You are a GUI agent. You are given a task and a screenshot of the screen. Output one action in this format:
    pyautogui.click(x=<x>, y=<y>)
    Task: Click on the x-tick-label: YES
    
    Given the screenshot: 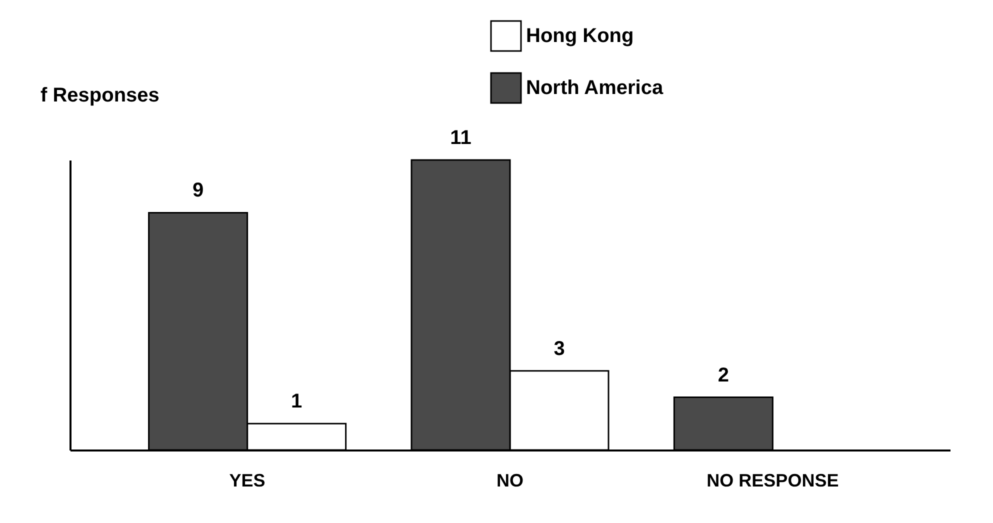 What is the action you would take?
    pyautogui.click(x=247, y=480)
    